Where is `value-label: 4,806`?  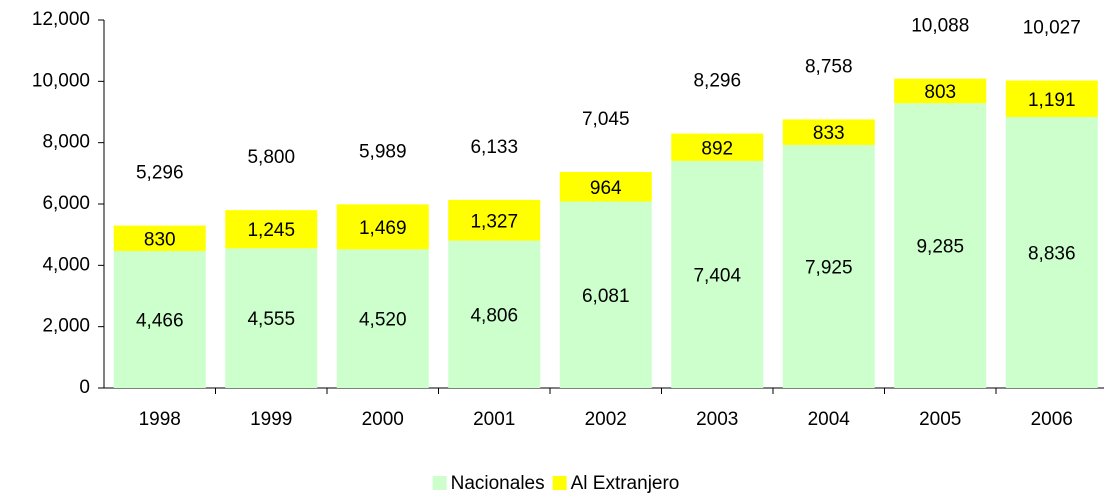
value-label: 4,806 is located at coordinates (494, 315).